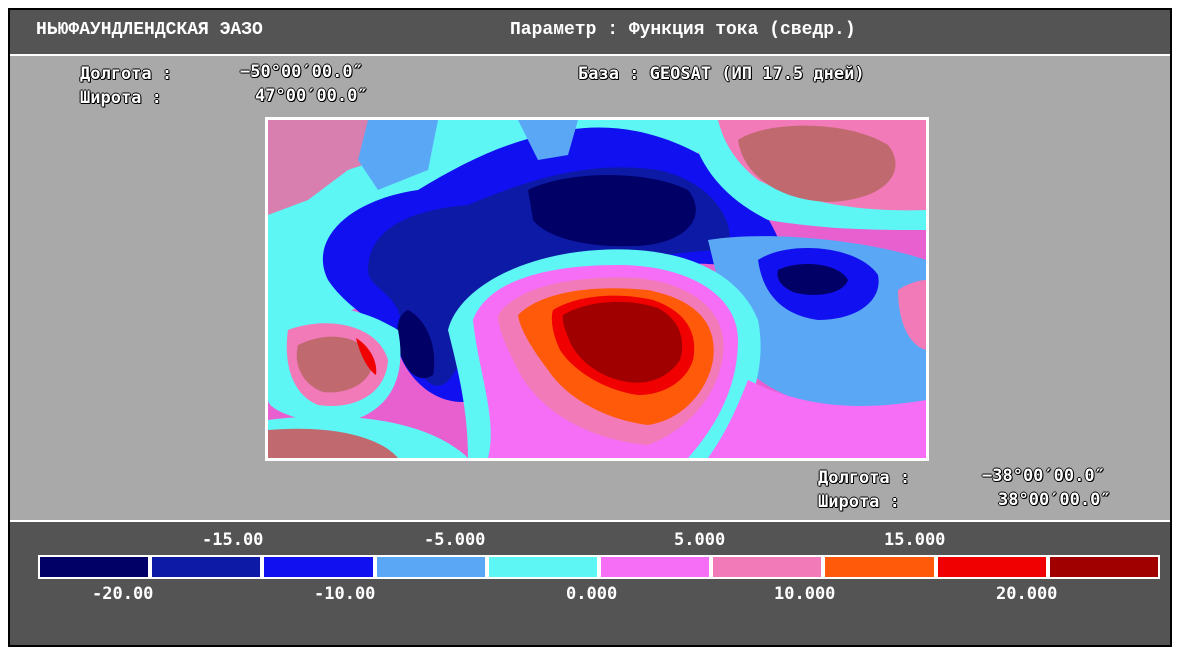 The width and height of the screenshot is (1180, 647). What do you see at coordinates (455, 540) in the screenshot?
I see `legend-top-label: -5.000` at bounding box center [455, 540].